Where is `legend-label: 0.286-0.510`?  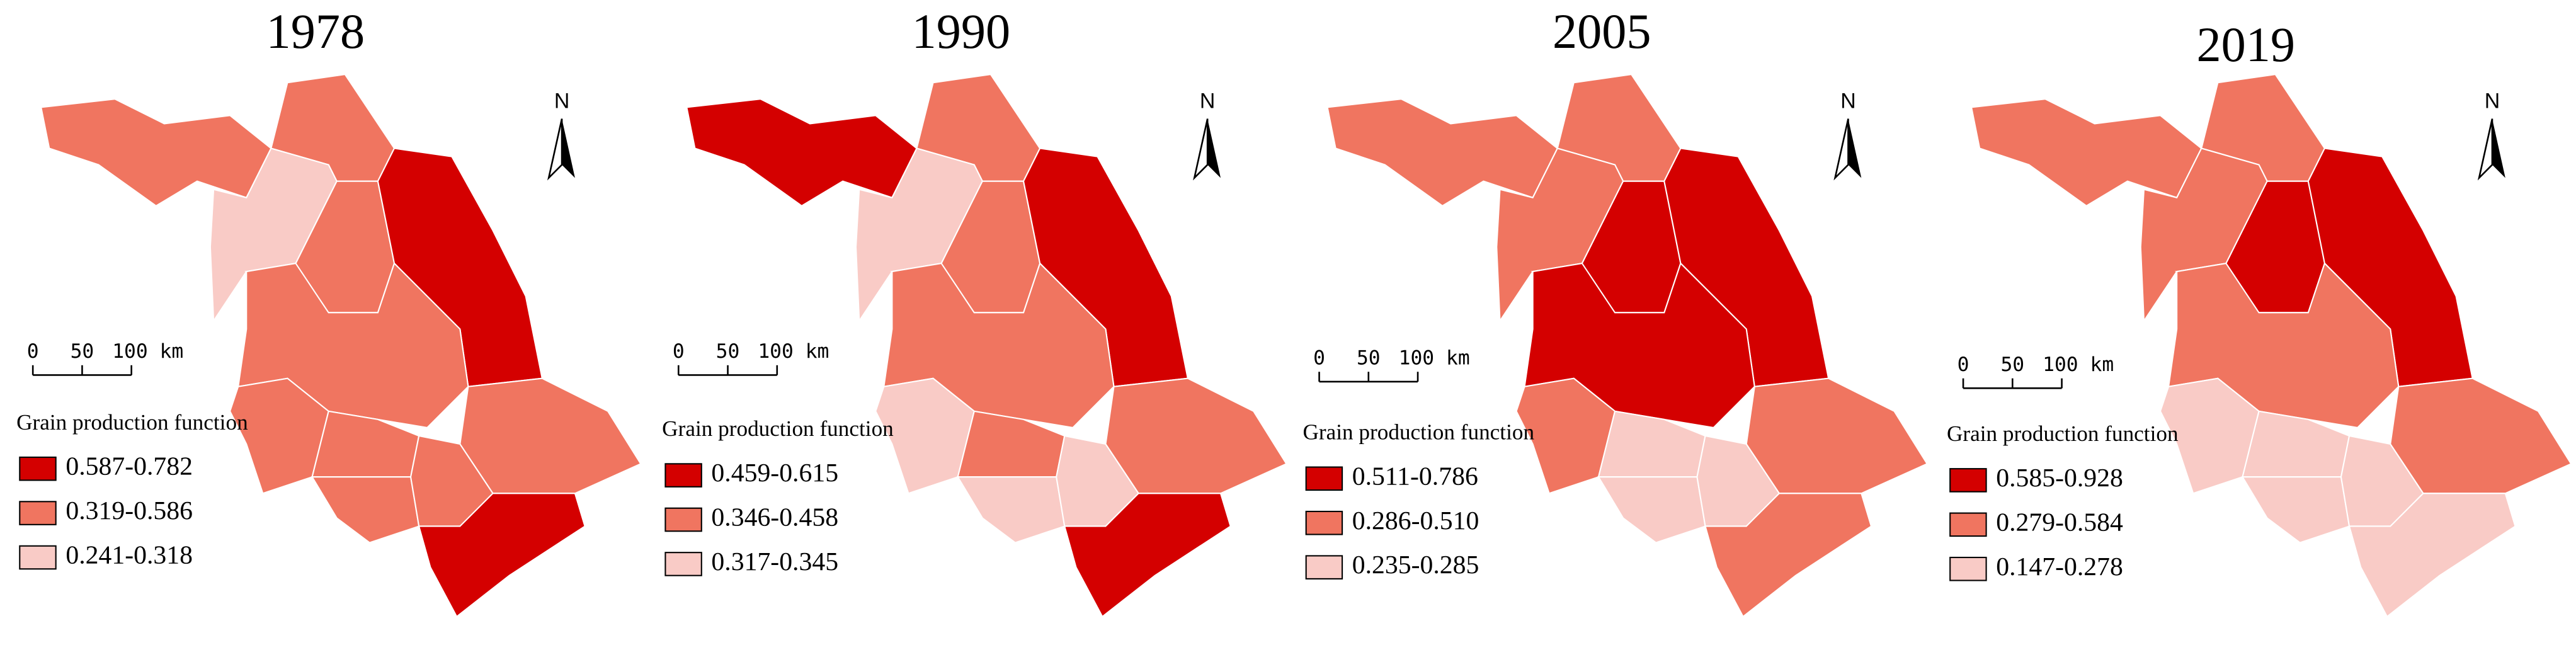 legend-label: 0.286-0.510 is located at coordinates (1415, 520).